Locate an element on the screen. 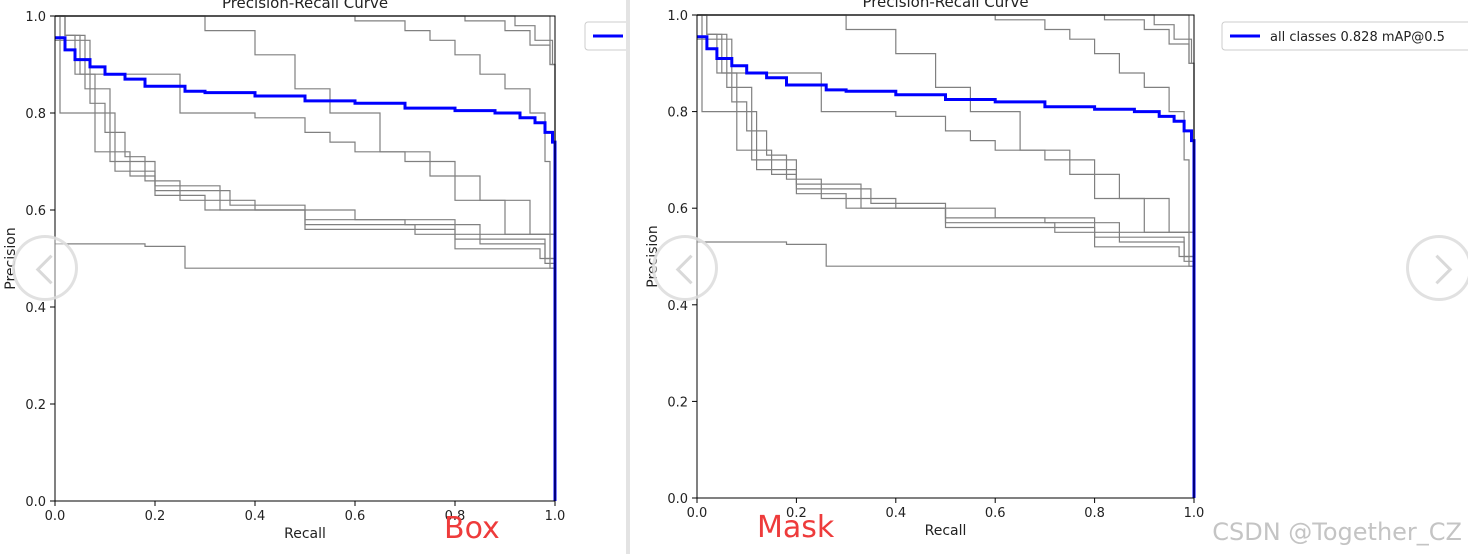 The width and height of the screenshot is (1468, 554). legend-label: all classes 0.828 mAP@0.5 is located at coordinates (1357, 37).